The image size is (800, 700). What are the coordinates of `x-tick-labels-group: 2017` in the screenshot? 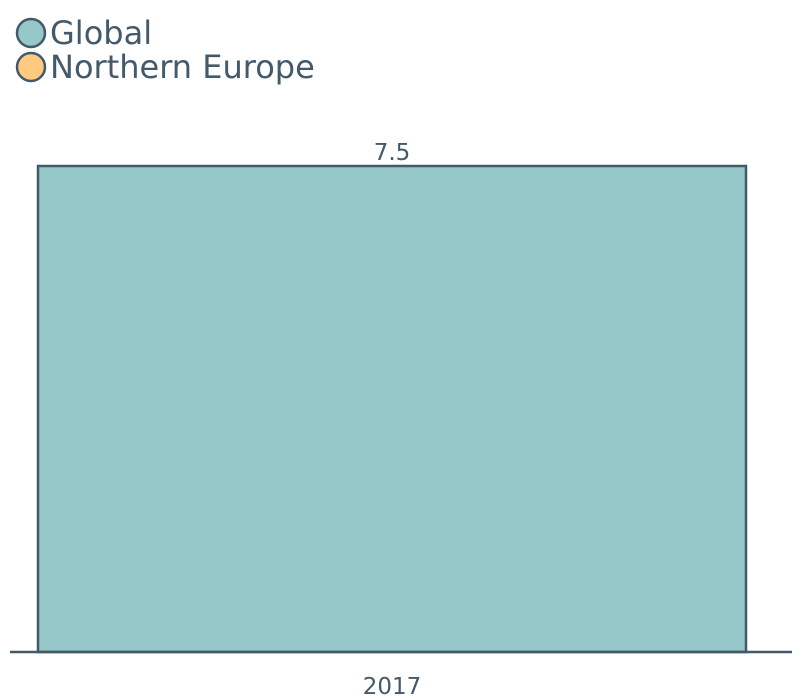 It's located at (392, 687).